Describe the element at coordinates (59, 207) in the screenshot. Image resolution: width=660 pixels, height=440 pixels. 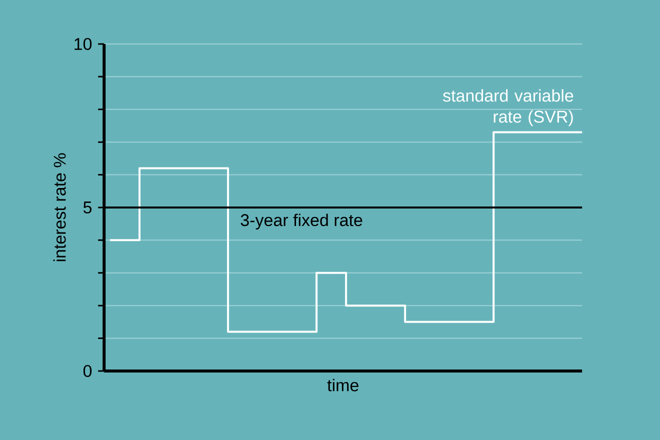
I see `y-axis-title: interest rate %` at that location.